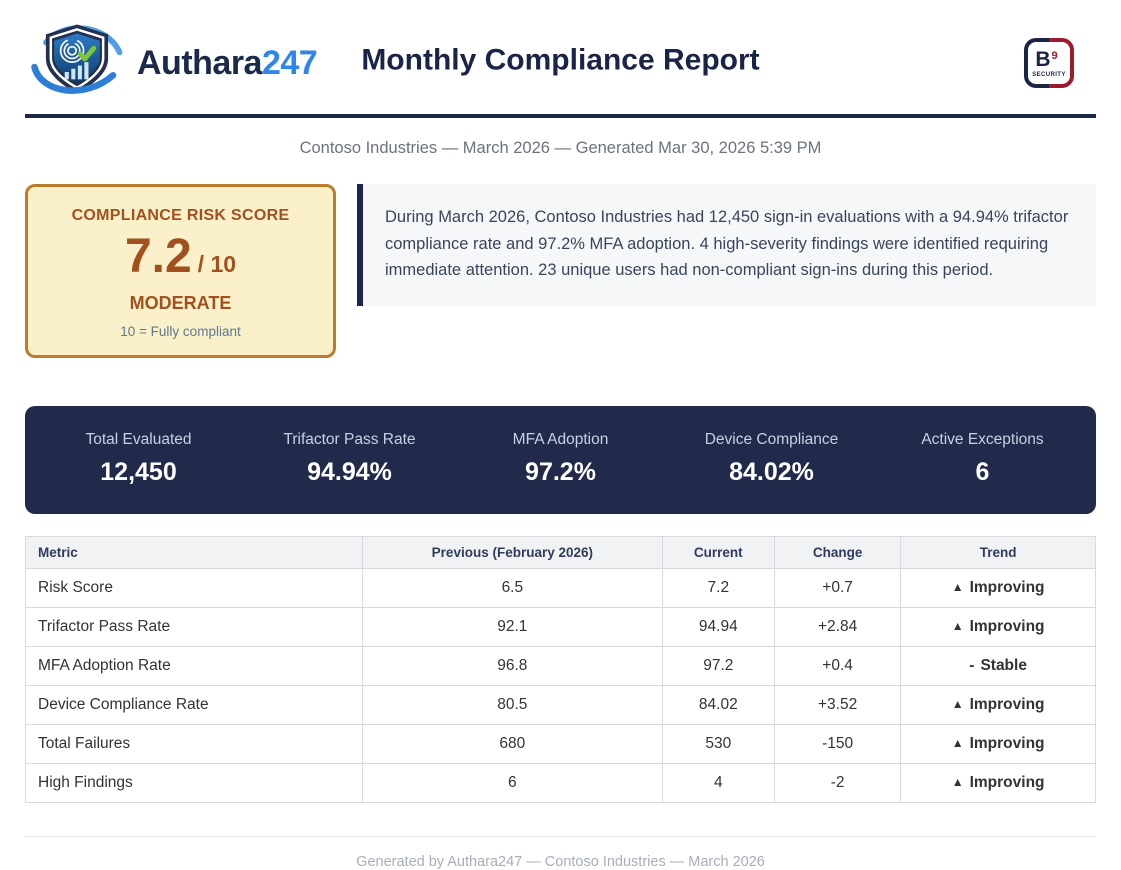 The image size is (1121, 870). I want to click on current-value-cell: 530, so click(718, 744).